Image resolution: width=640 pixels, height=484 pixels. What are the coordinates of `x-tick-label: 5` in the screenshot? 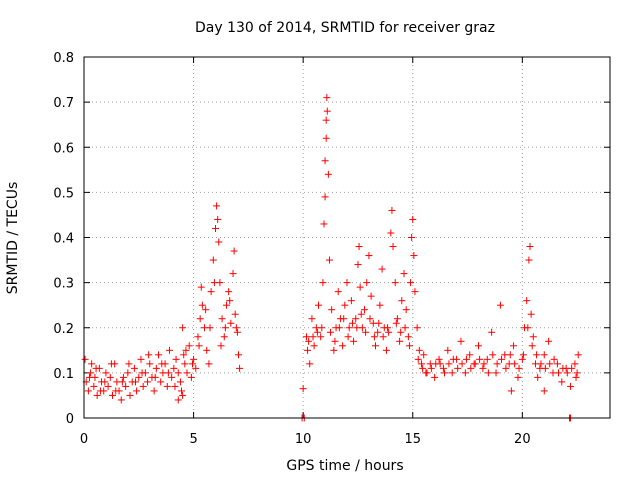 It's located at (193, 439).